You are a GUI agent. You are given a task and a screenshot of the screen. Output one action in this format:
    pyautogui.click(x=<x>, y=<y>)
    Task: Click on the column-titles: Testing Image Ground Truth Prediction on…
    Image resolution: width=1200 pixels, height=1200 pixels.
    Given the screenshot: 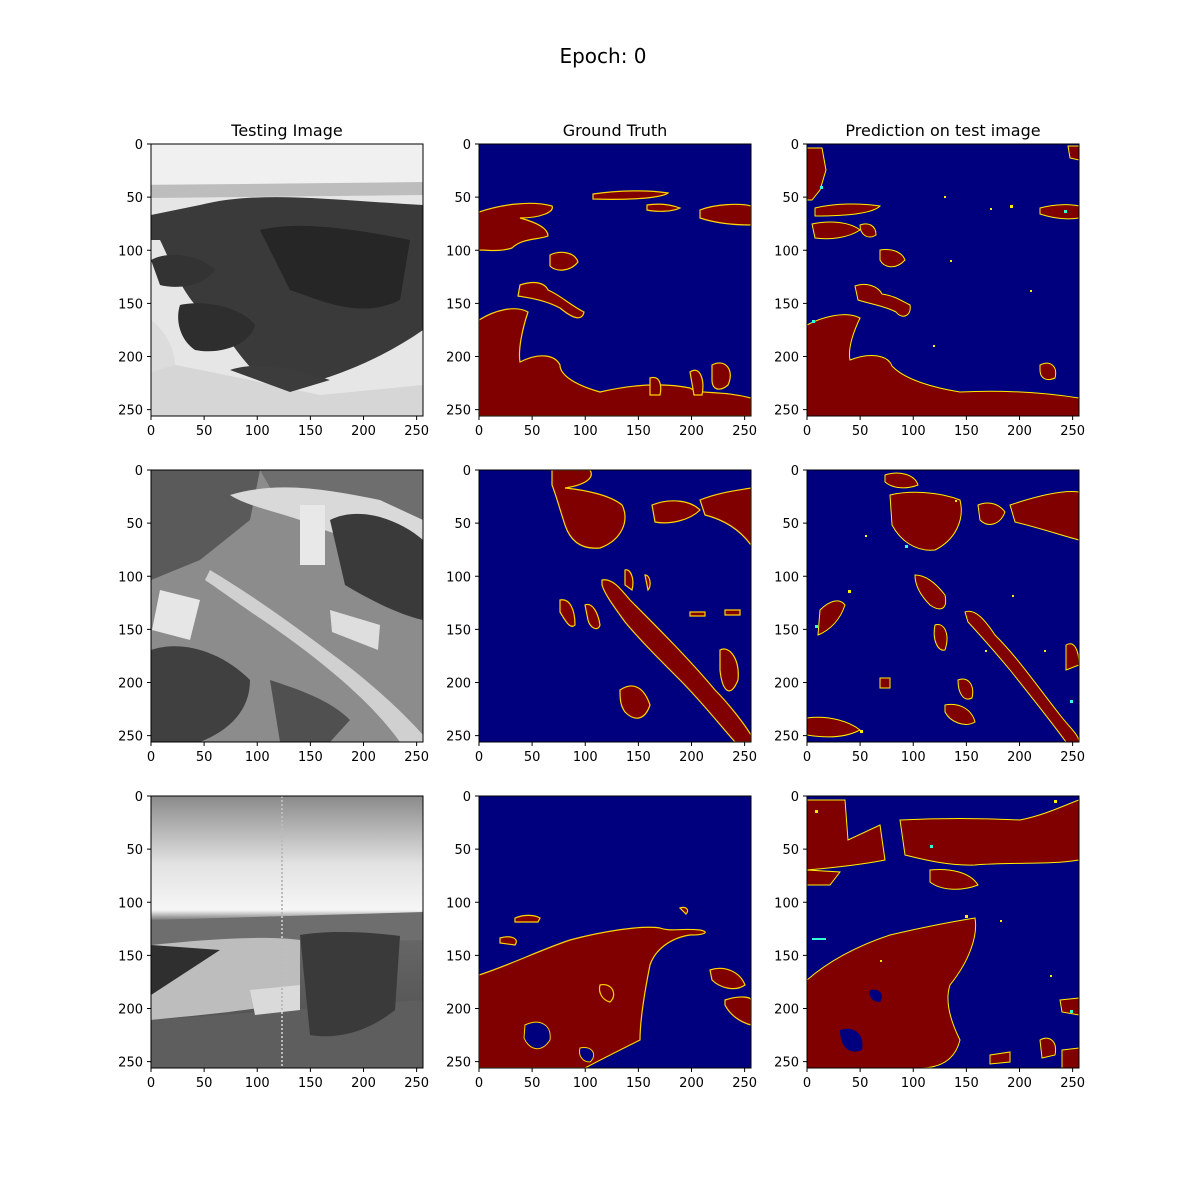 What is the action you would take?
    pyautogui.click(x=635, y=130)
    